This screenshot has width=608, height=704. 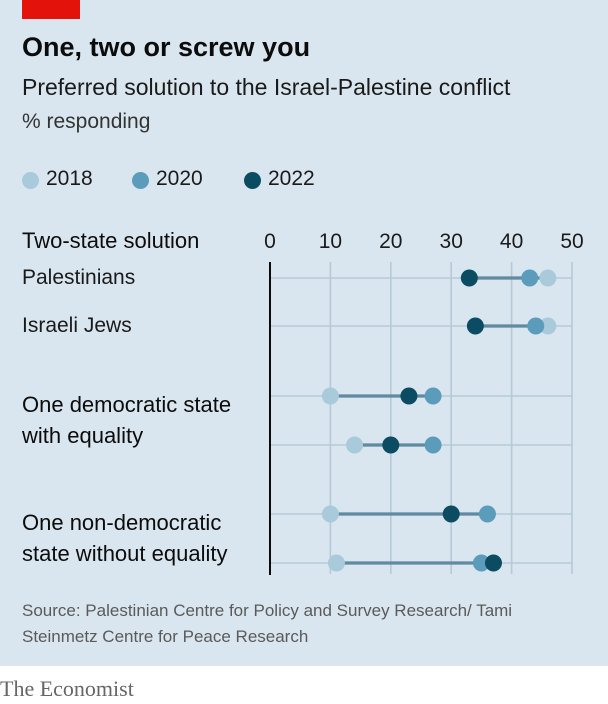 I want to click on group-header-1-line-1: with equality, so click(x=82, y=435).